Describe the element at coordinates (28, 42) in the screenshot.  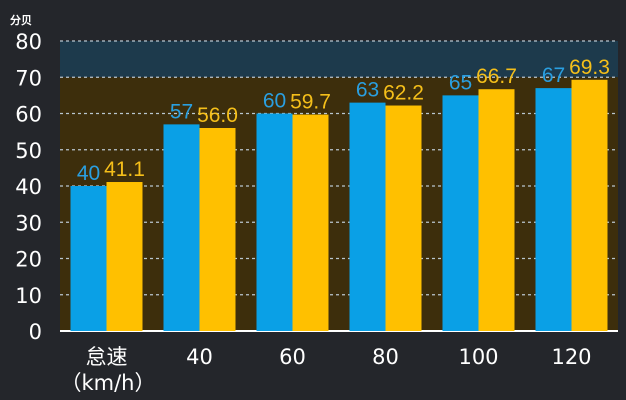
I see `y-tick-label-80: 80` at that location.